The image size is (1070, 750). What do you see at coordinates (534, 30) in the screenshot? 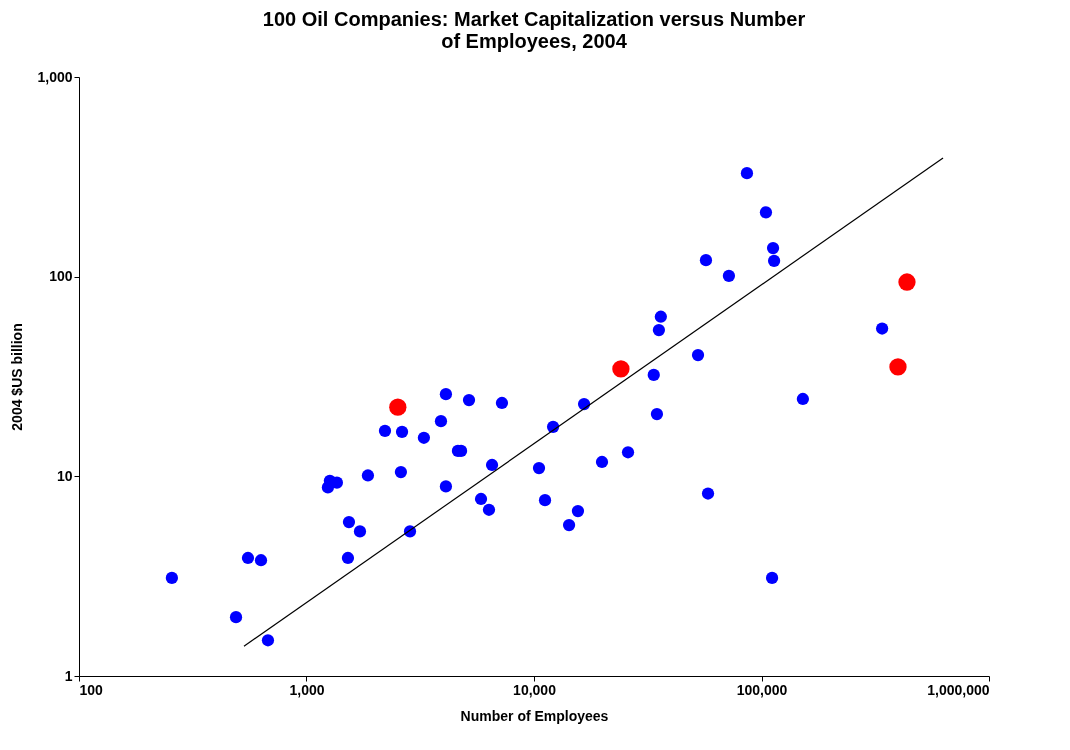
I see `chart-title: 100 Oil Companies: Market Capitalization versus Number of Employees, 2004` at bounding box center [534, 30].